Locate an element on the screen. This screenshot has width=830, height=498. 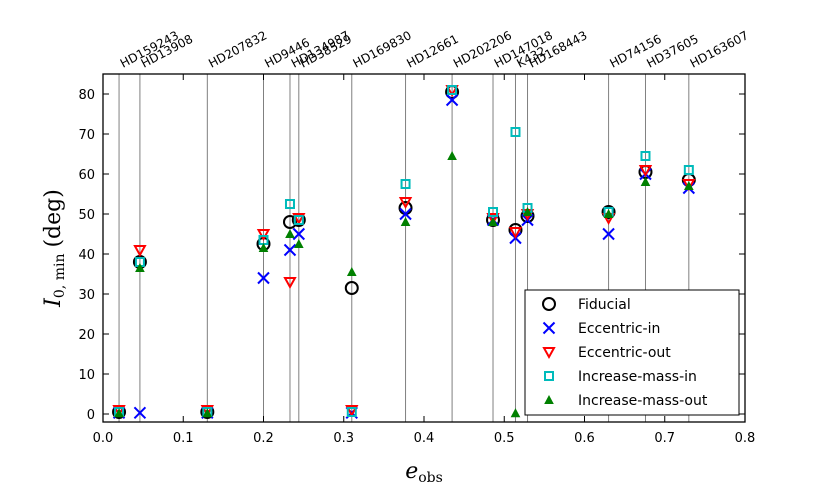
x-tick-label: 0.2 is located at coordinates (263, 438).